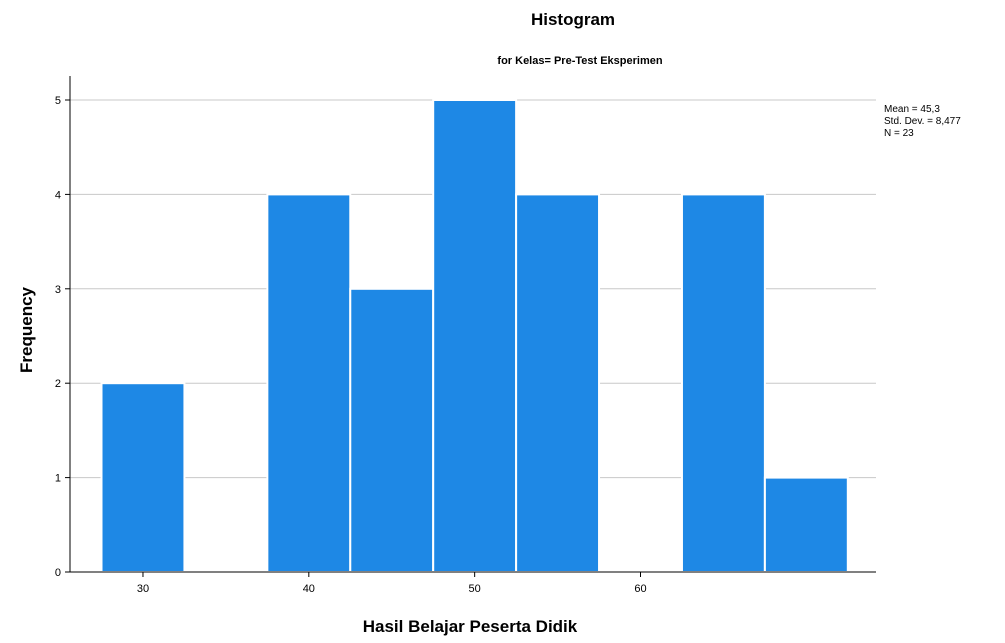  I want to click on x-tick-label: 40, so click(309, 589).